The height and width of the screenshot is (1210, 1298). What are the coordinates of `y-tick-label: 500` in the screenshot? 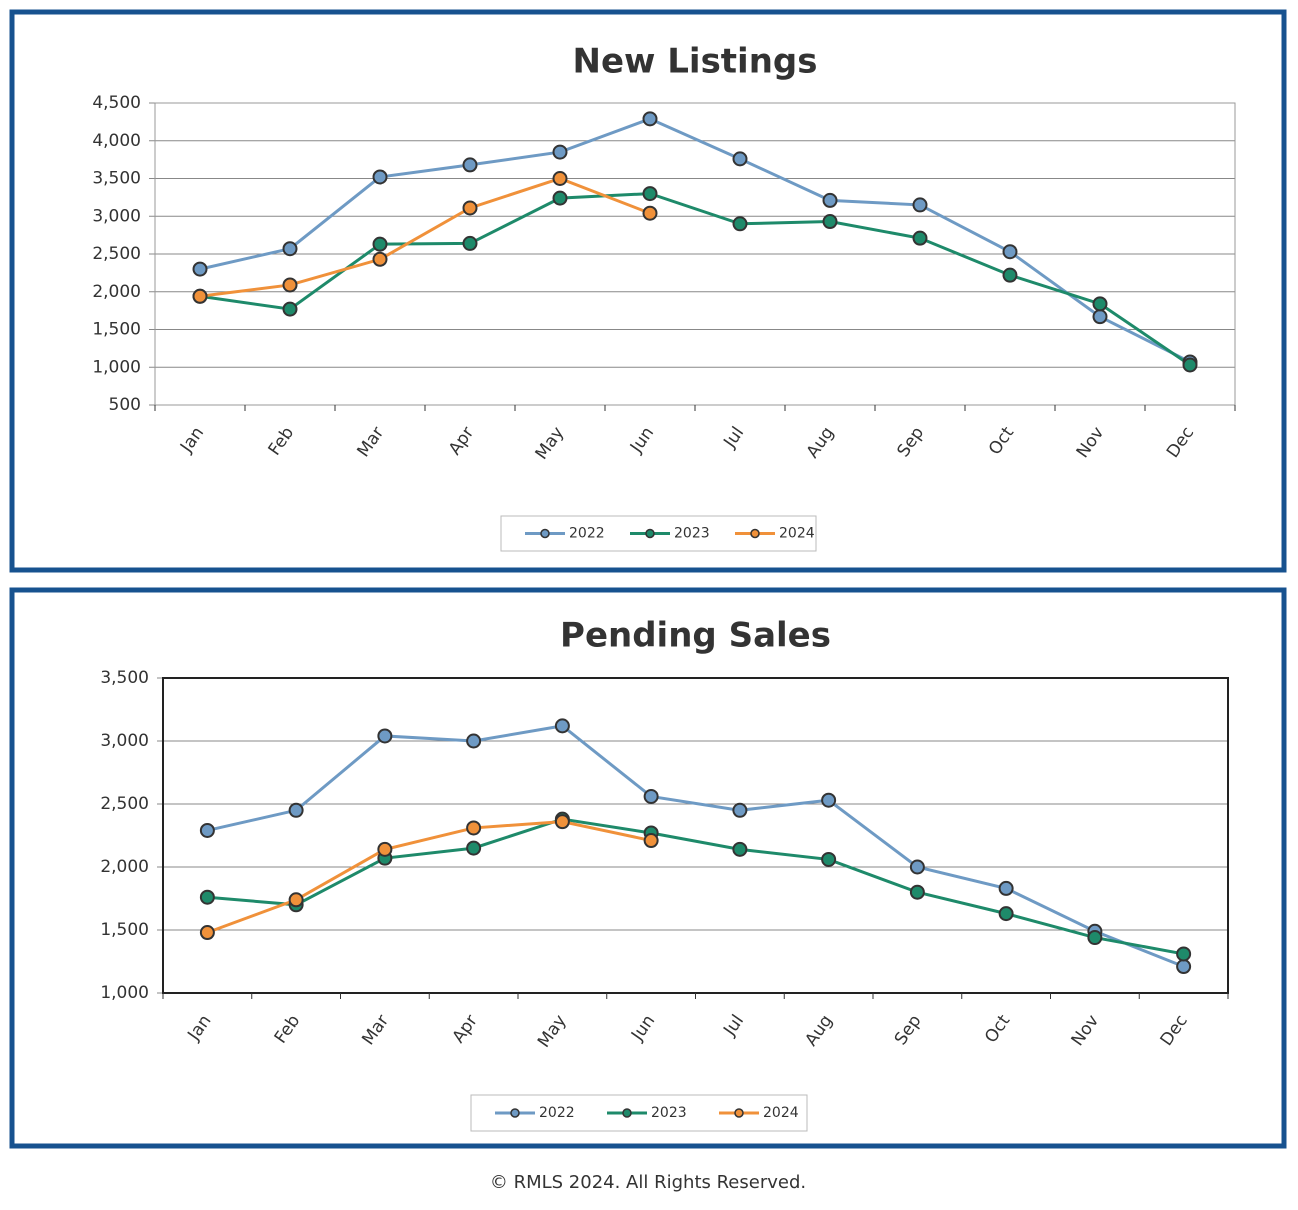 It's located at (125, 405).